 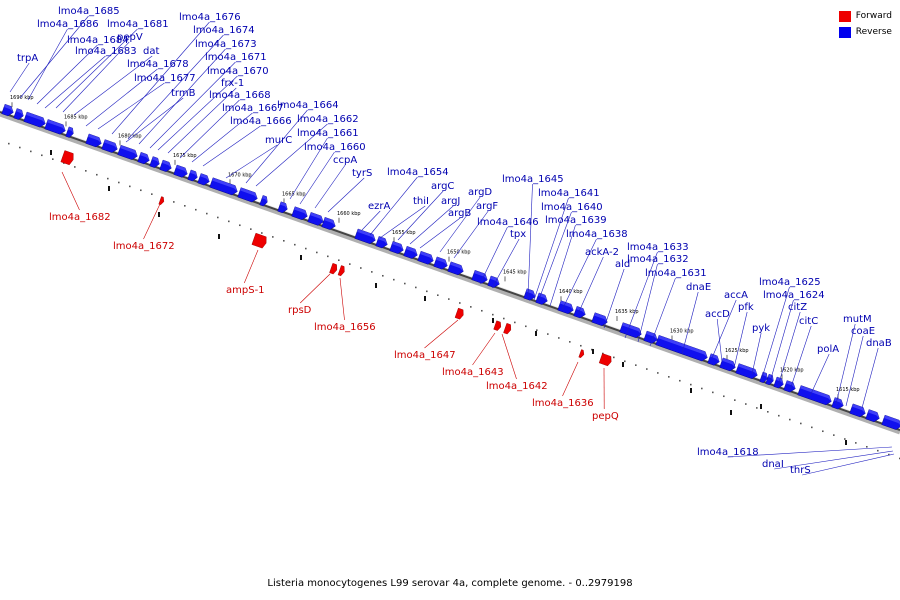 I want to click on forward-gene-label: lmo4a_1656, so click(x=345, y=327).